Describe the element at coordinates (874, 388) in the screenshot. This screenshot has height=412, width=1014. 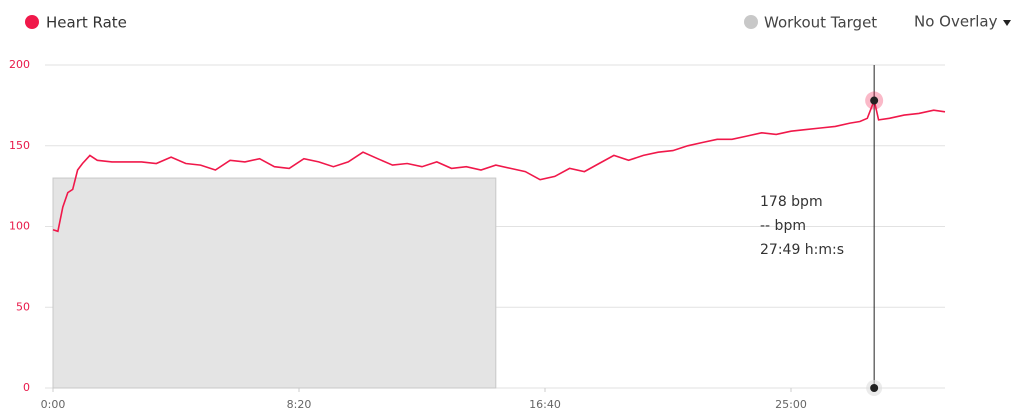
I see `cursor-base` at that location.